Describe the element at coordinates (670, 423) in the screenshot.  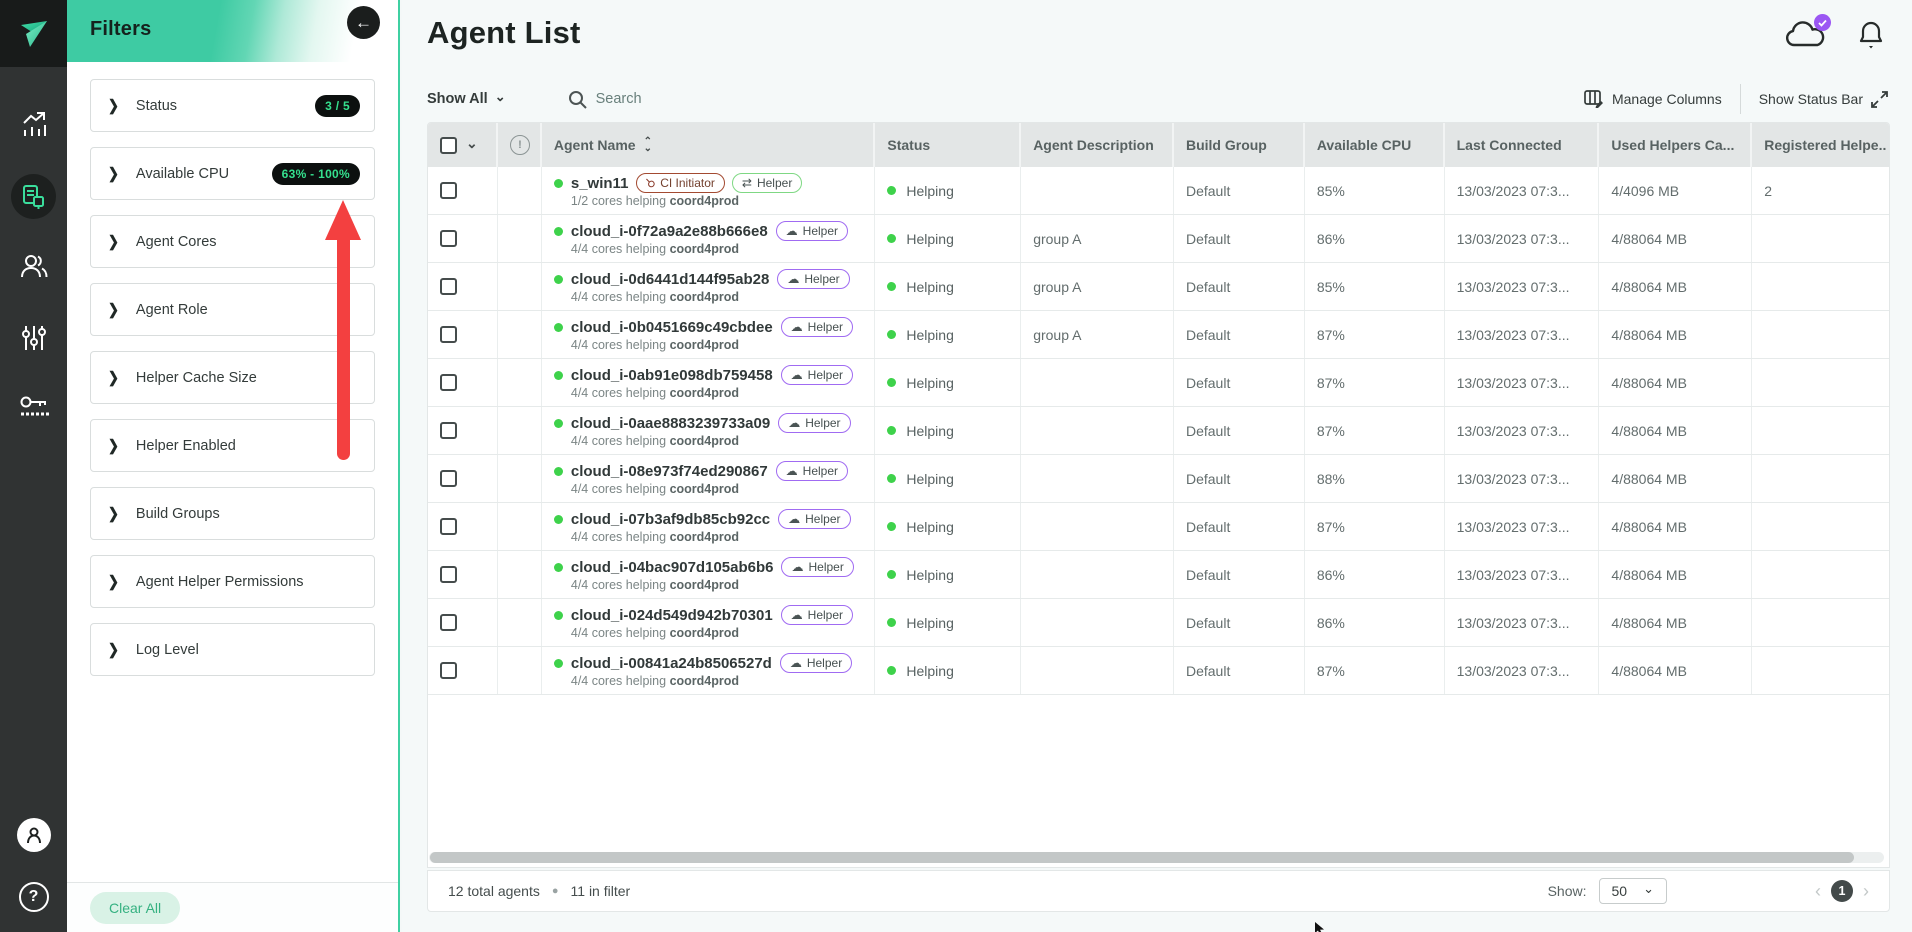
I see `agent-name: cloud_i-0aae8883239733a09` at that location.